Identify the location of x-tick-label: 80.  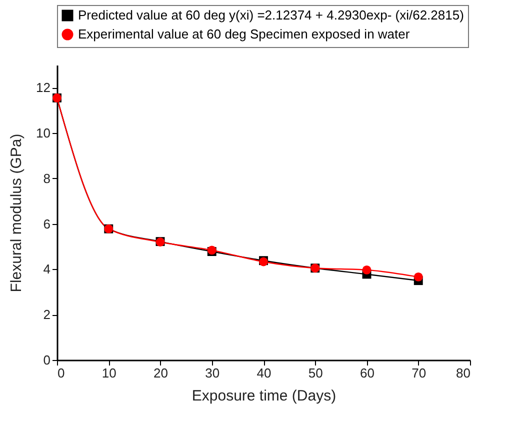
(463, 373).